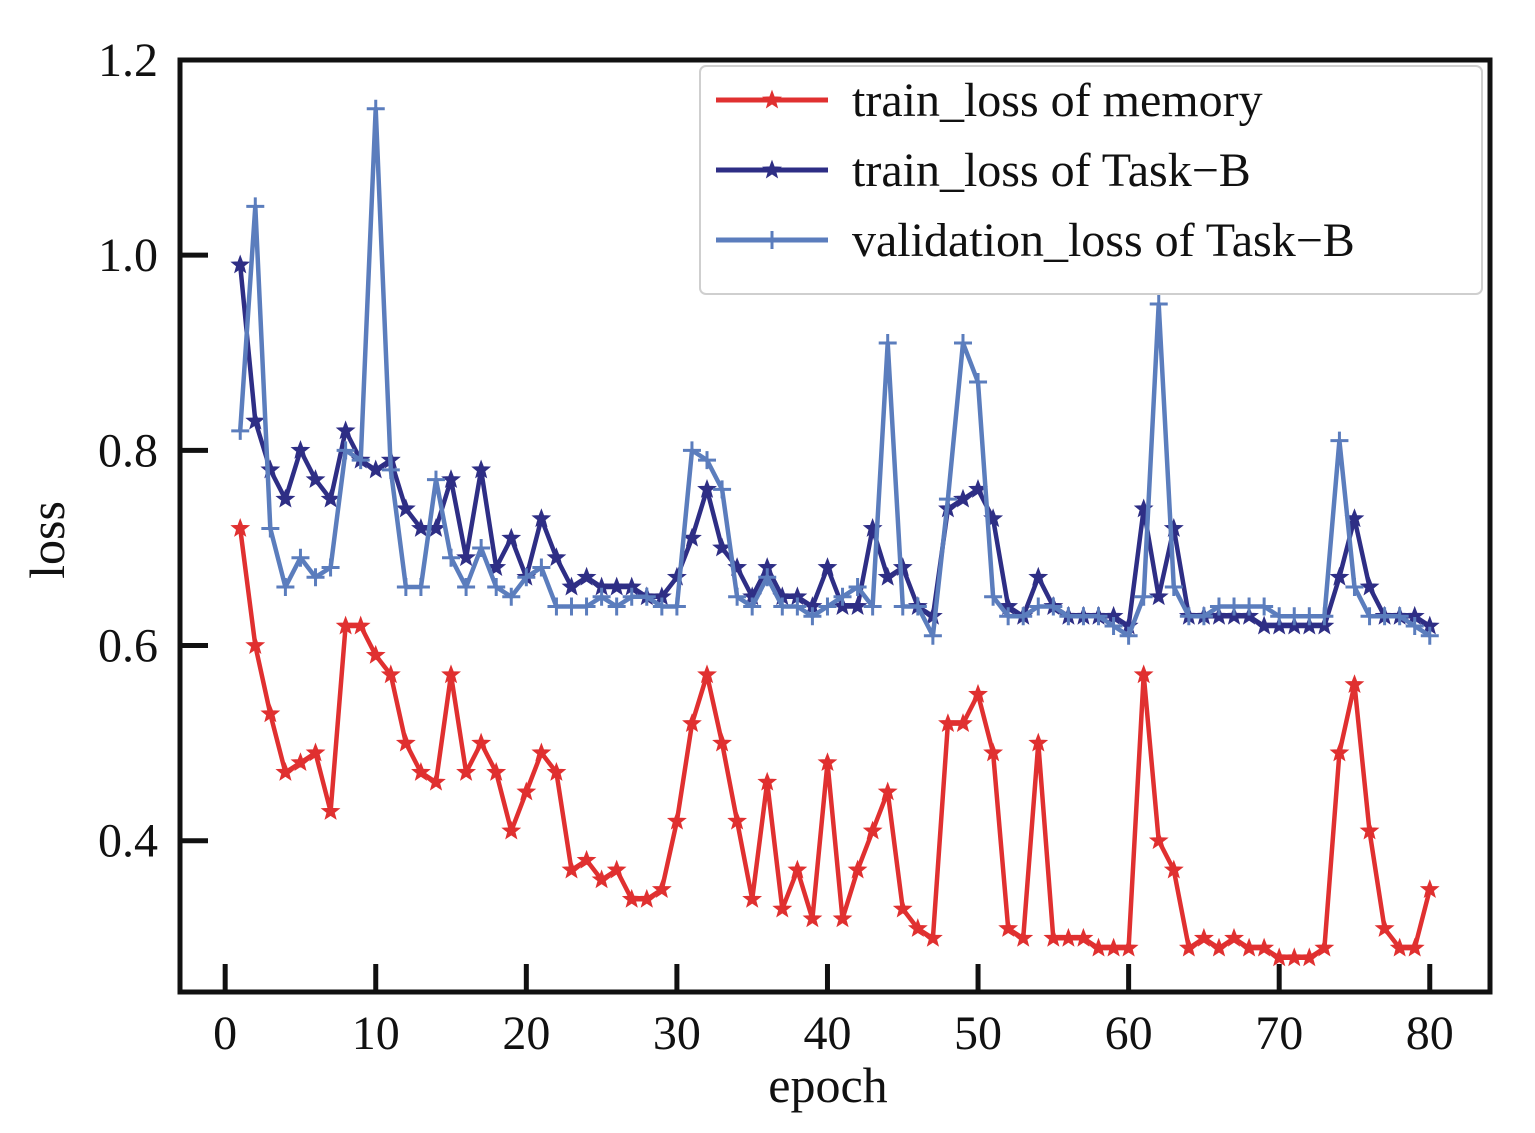 This screenshot has width=1535, height=1133. Describe the element at coordinates (128, 646) in the screenshot. I see `y-tick-label: 0.6` at that location.